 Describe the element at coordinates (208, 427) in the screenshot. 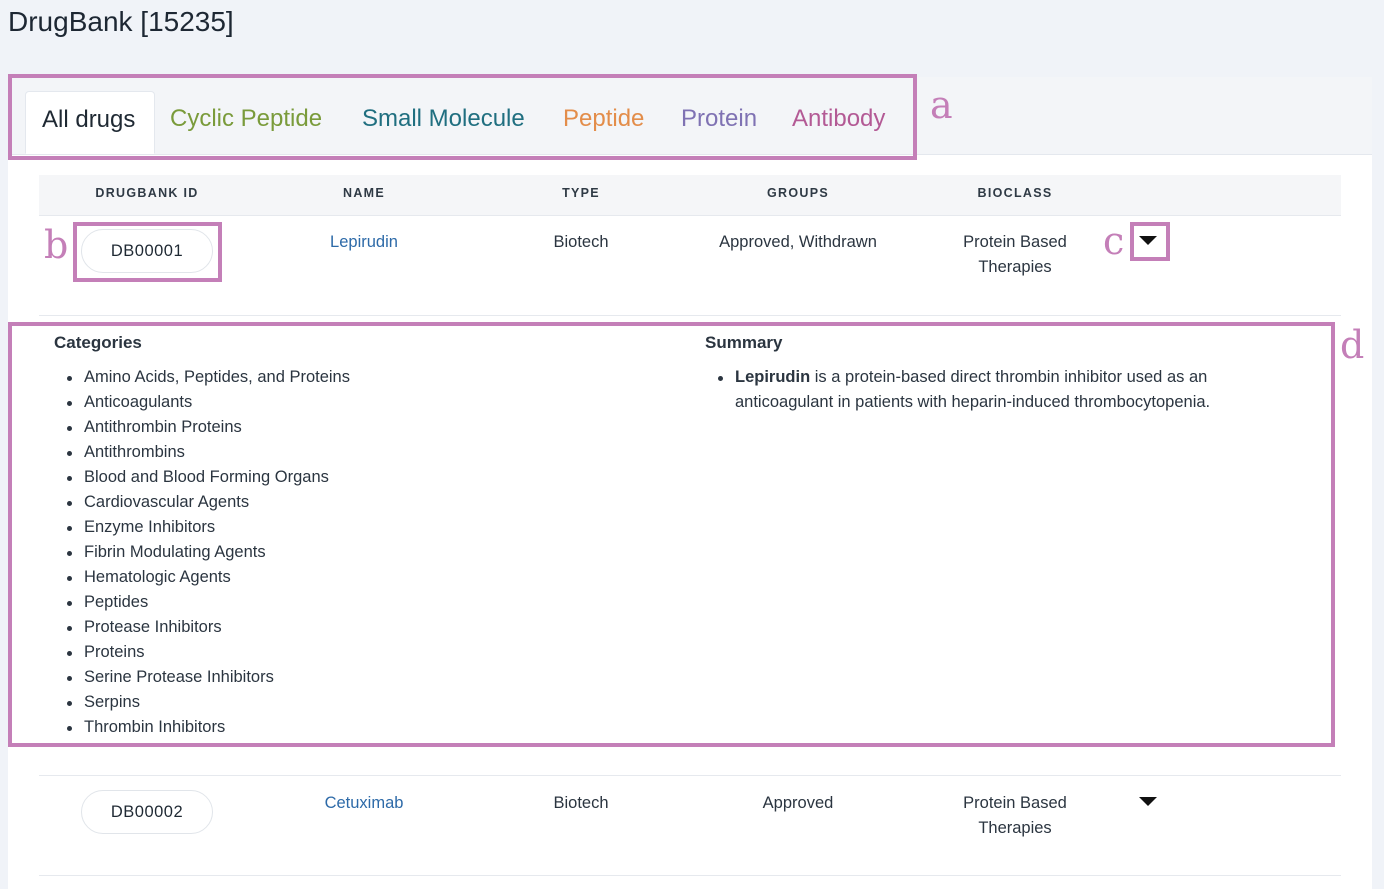

I see `list-item: Antithrombin Proteins` at that location.